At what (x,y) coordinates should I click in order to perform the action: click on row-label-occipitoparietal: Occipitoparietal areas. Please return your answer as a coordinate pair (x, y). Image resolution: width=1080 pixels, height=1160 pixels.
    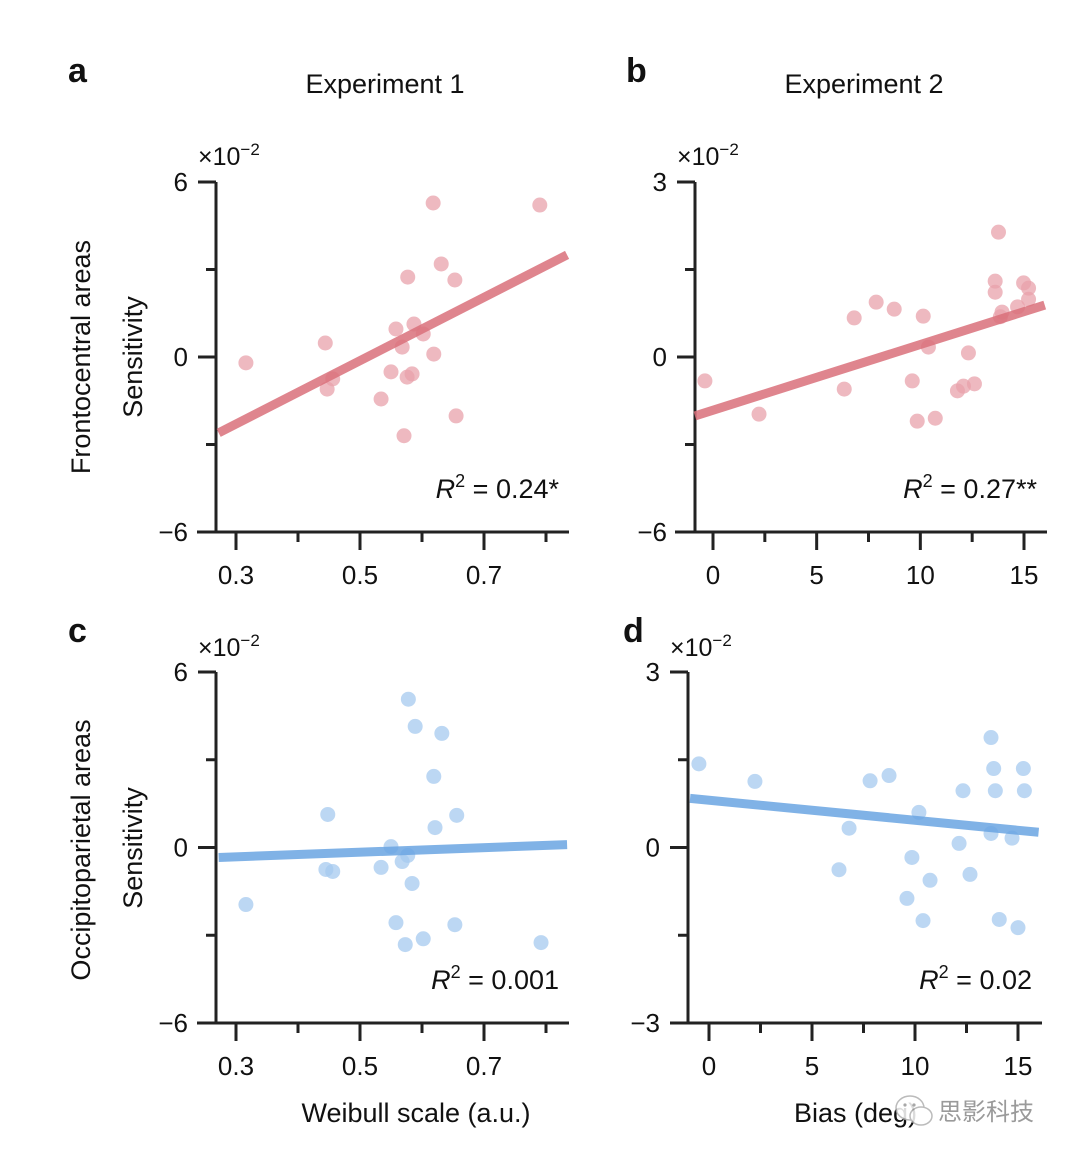
    Looking at the image, I should click on (81, 849).